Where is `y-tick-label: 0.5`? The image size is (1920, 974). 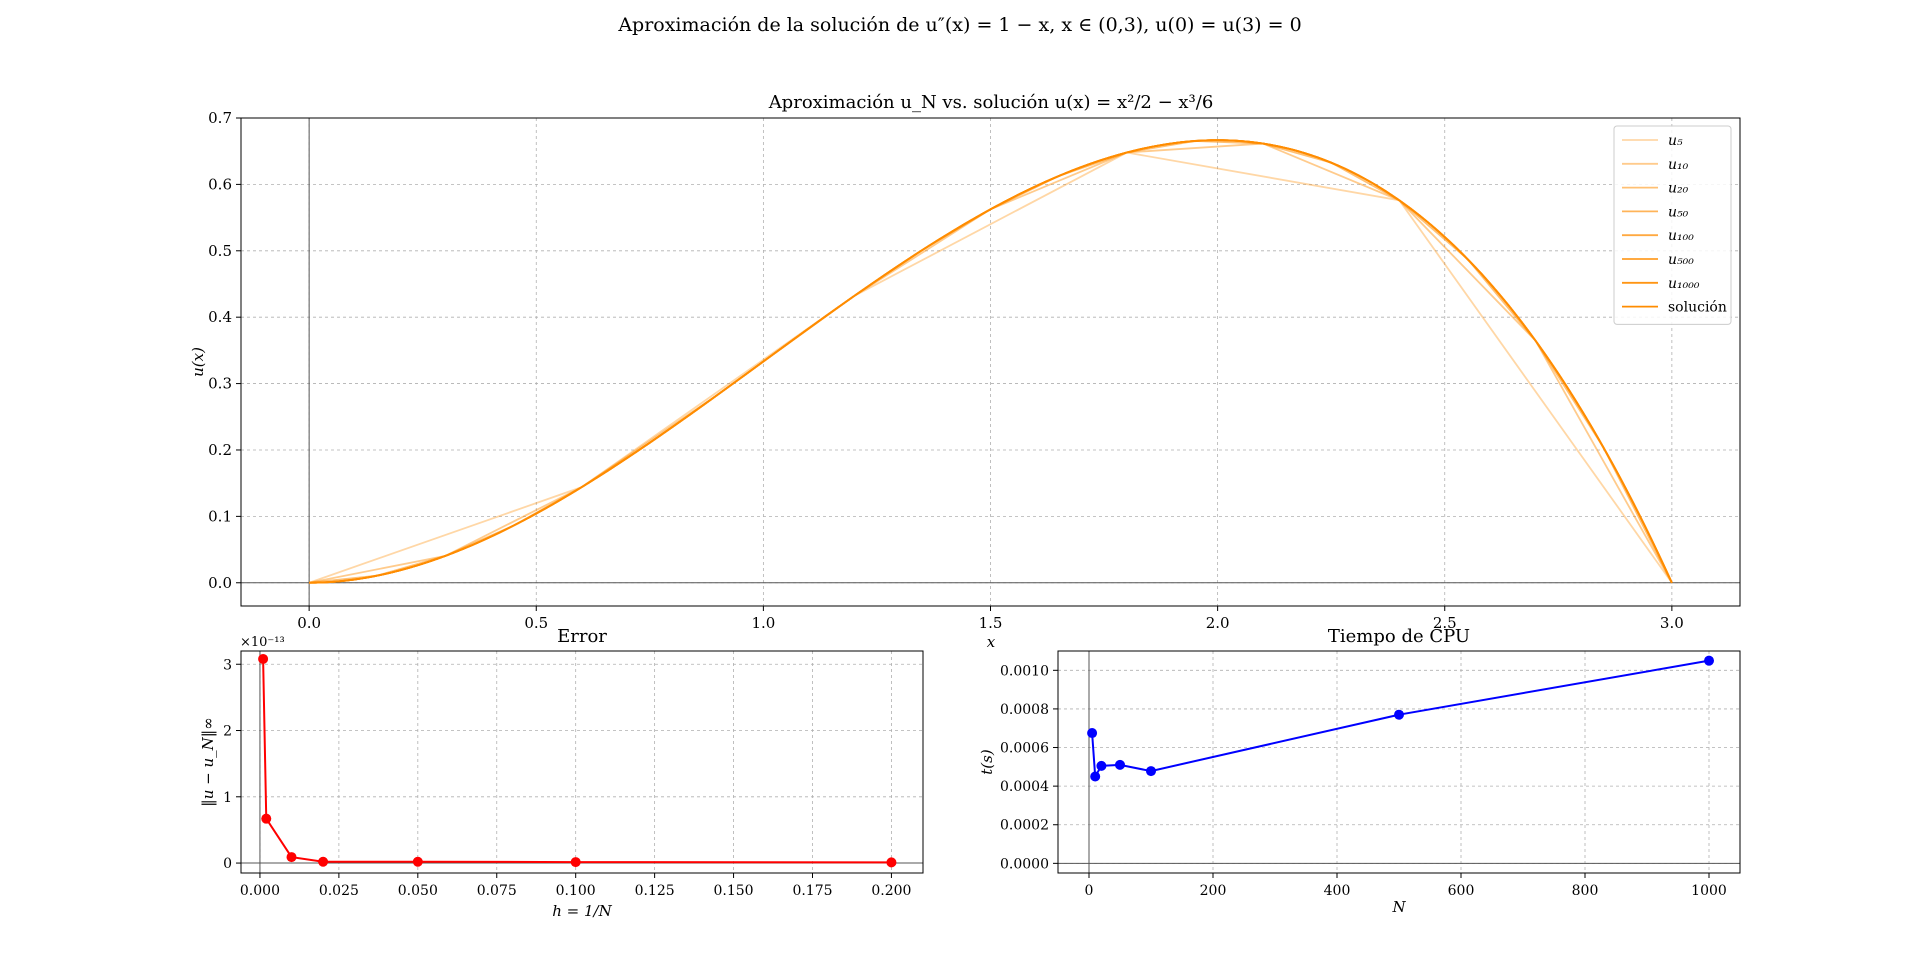
y-tick-label: 0.5 is located at coordinates (220, 251).